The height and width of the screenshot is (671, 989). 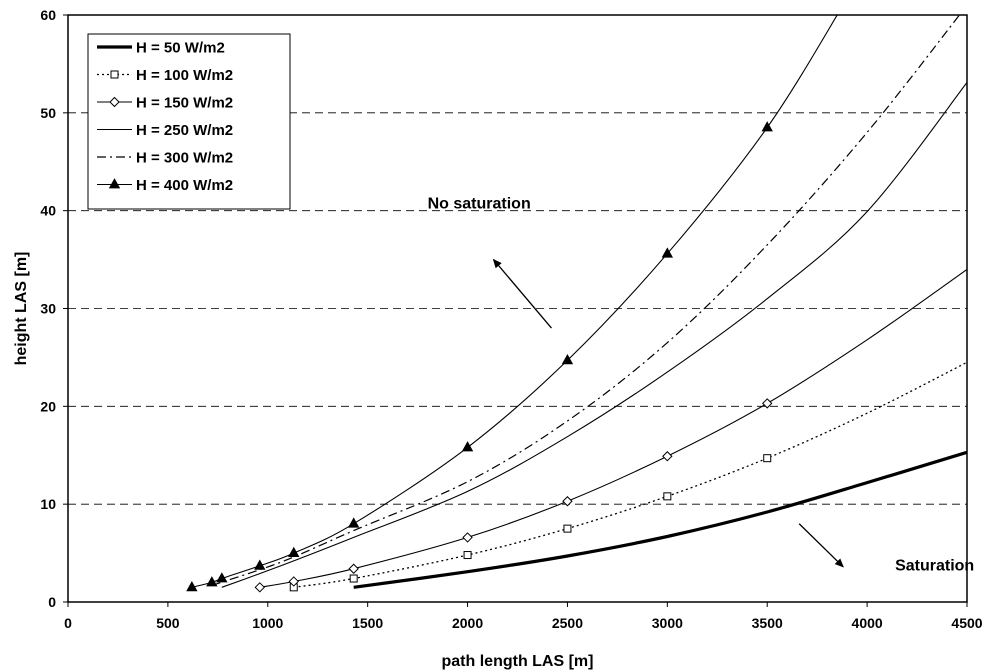 I want to click on legend-item: H = 50 W/m2, so click(x=161, y=48).